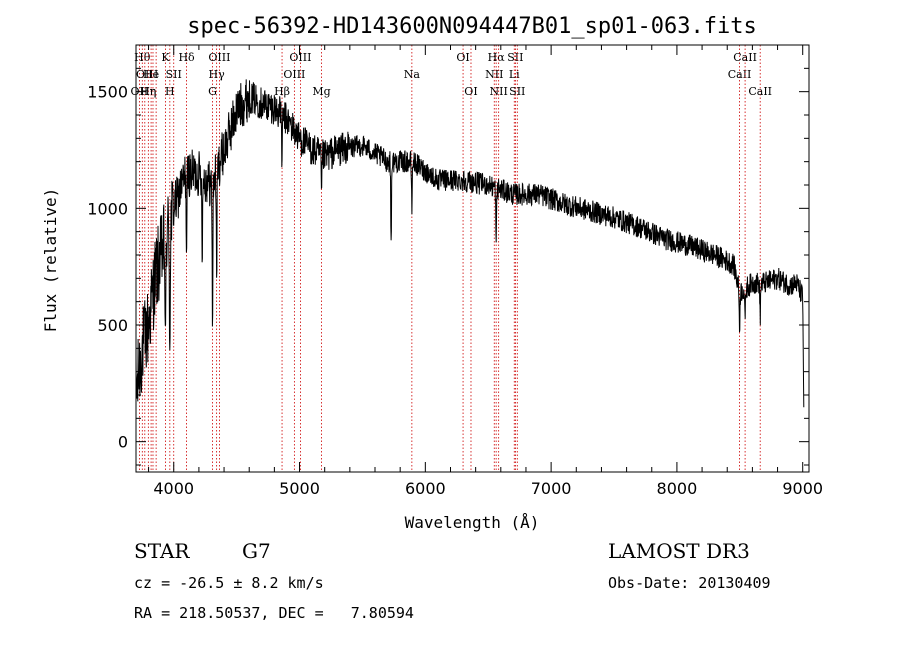 The image size is (900, 649). What do you see at coordinates (148, 91) in the screenshot?
I see `line-marker-label: Hη` at bounding box center [148, 91].